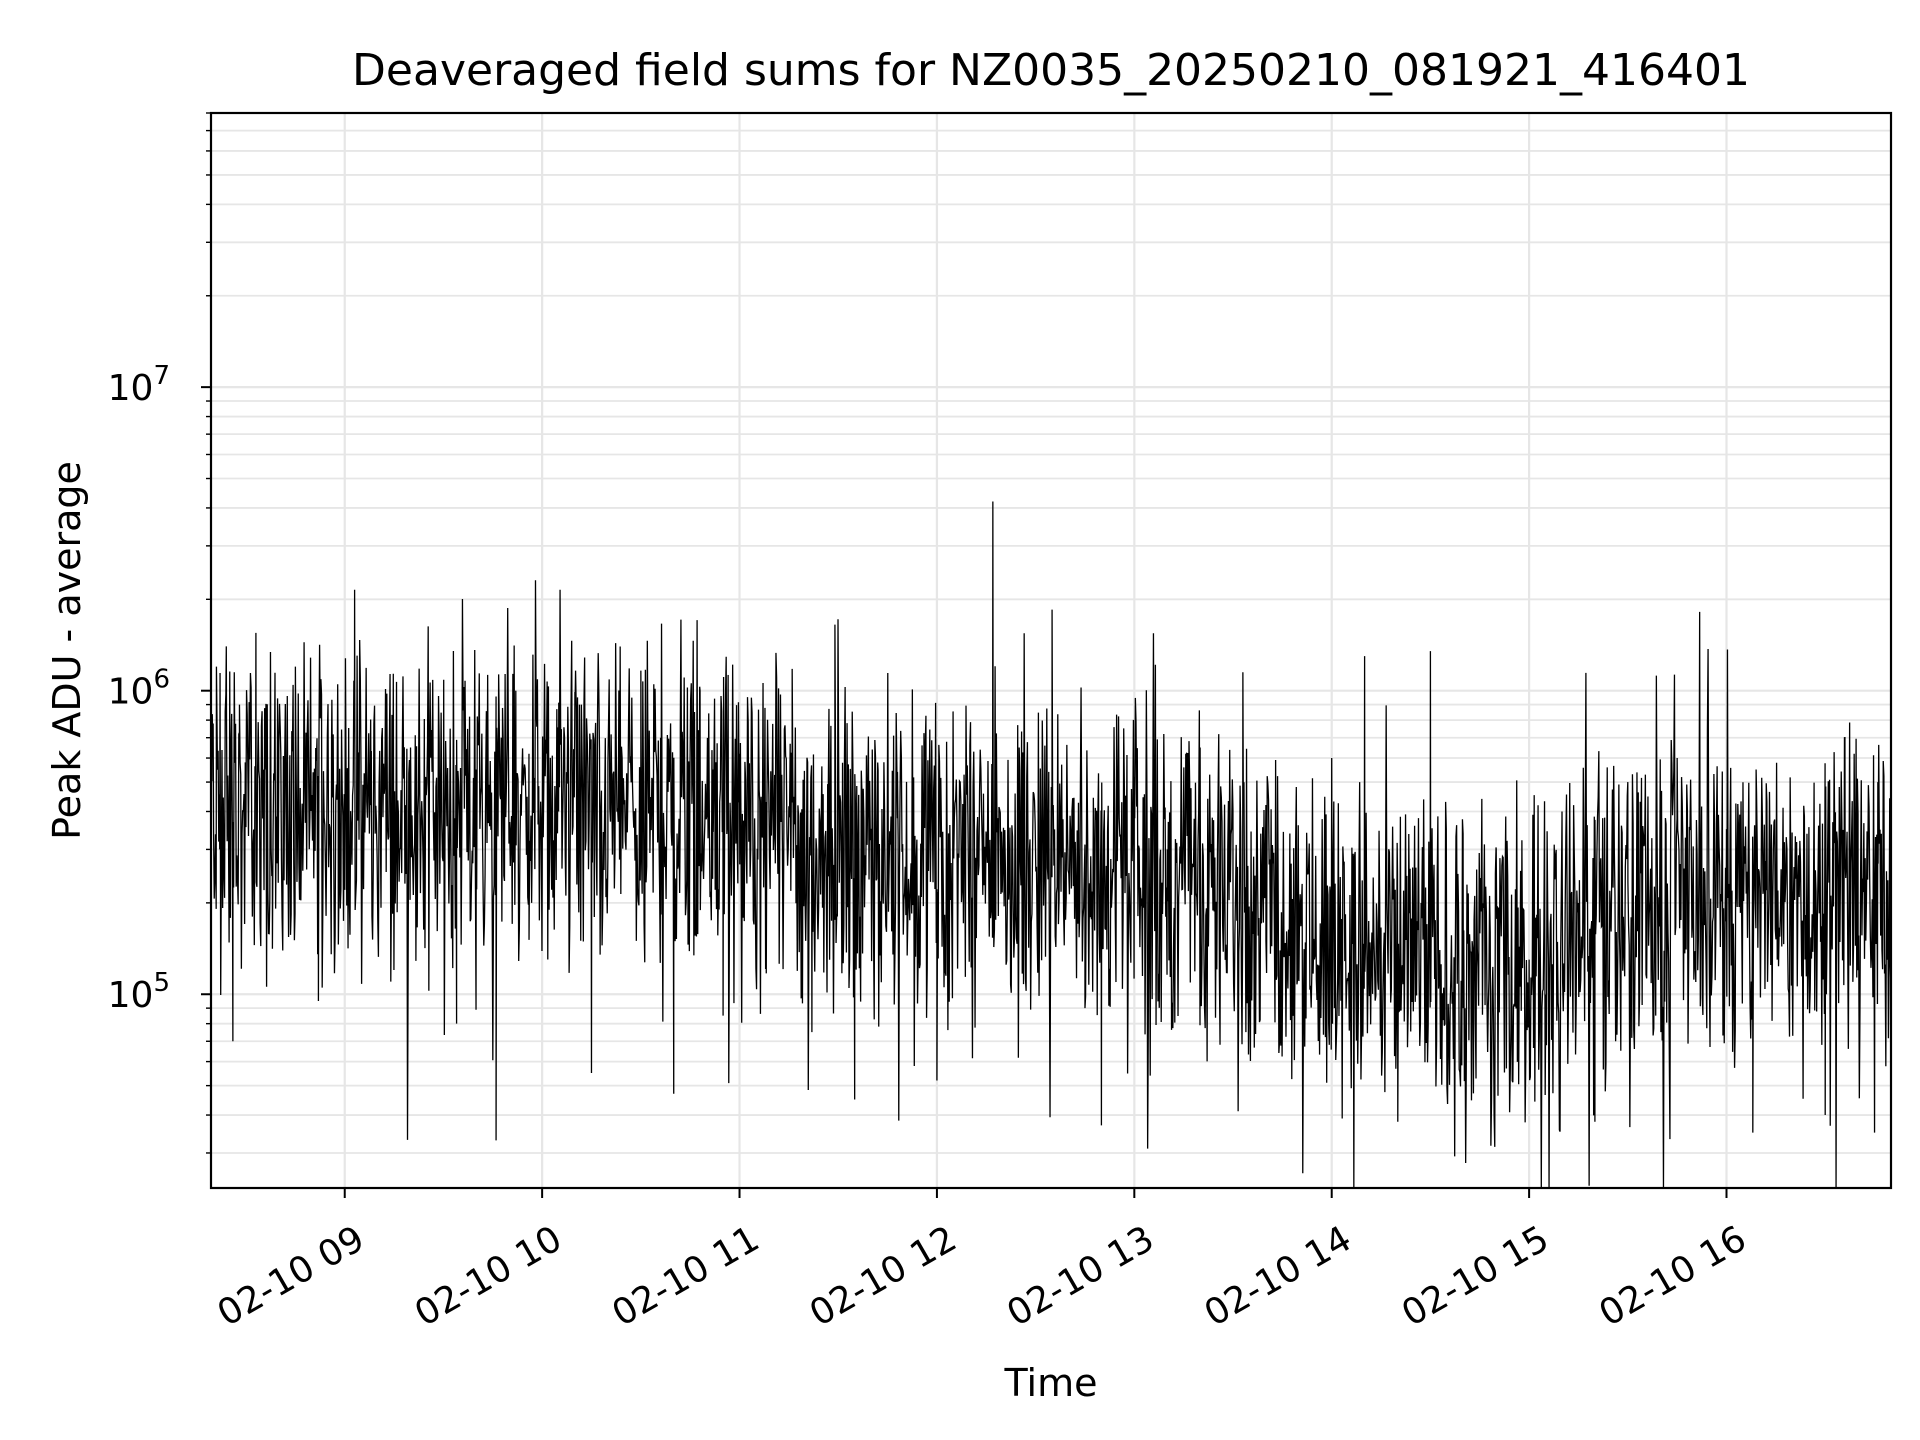 This screenshot has height=1440, width=1920. What do you see at coordinates (291, 1276) in the screenshot?
I see `x-tick-label: 02-10 09` at bounding box center [291, 1276].